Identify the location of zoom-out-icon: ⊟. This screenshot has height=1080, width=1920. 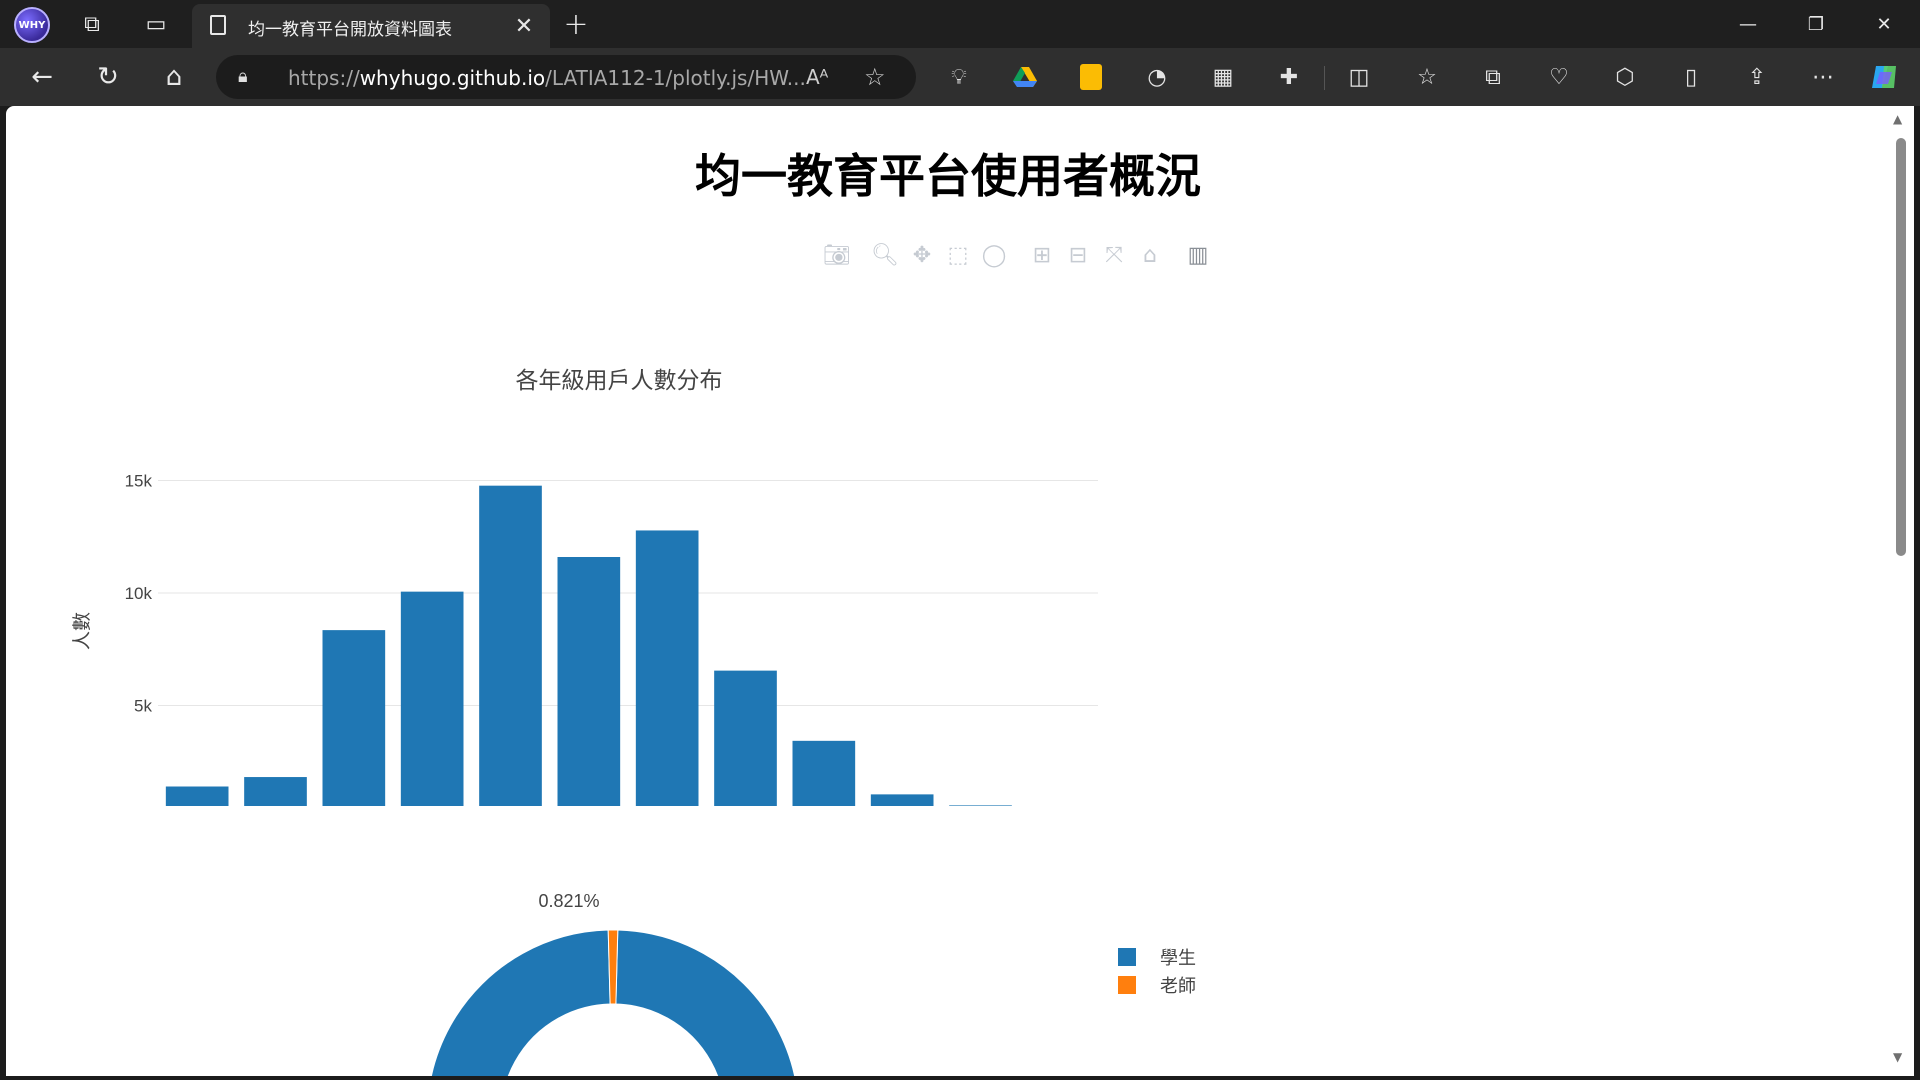
(1078, 255).